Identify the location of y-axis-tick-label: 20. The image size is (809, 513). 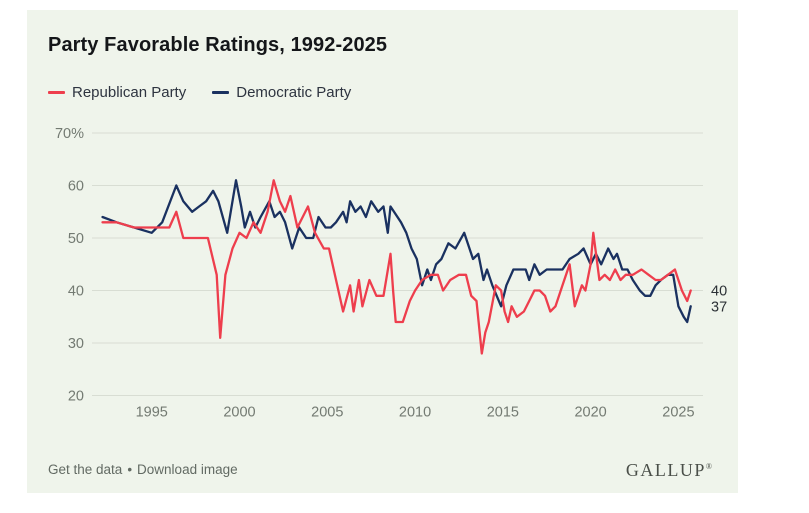
(76, 397).